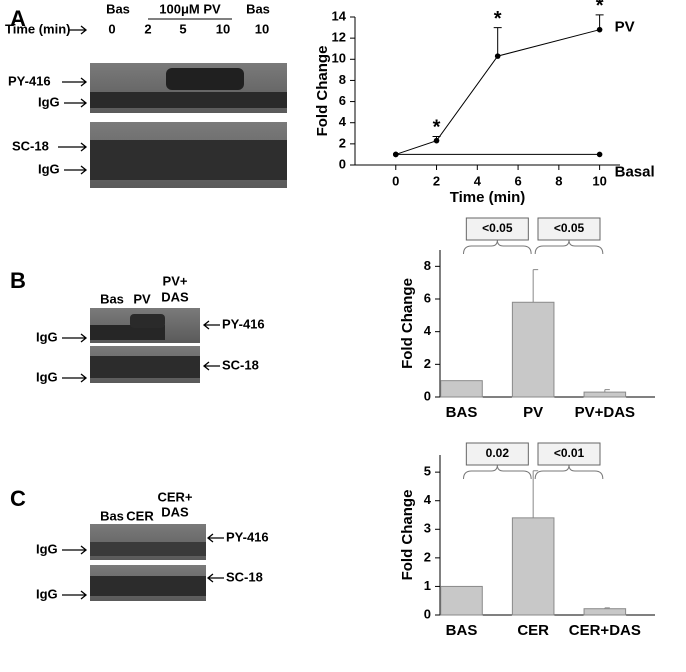 Image resolution: width=686 pixels, height=672 pixels. Describe the element at coordinates (436, 180) in the screenshot. I see `x-tick-label: 2` at that location.